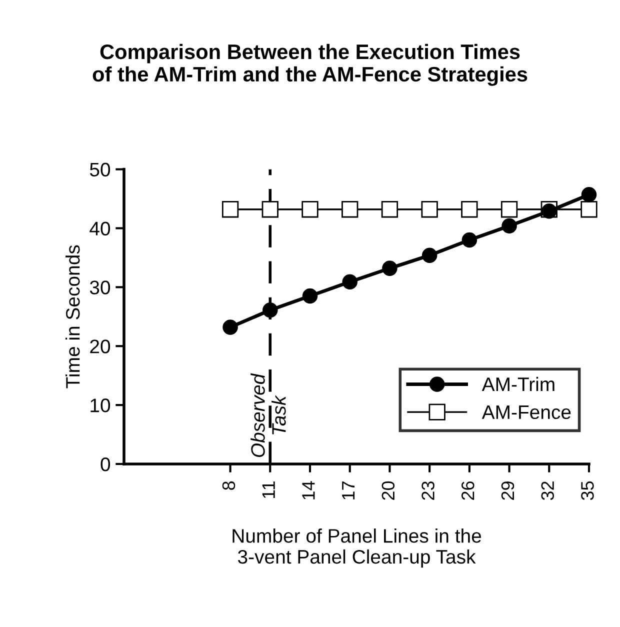 The width and height of the screenshot is (620, 627). Describe the element at coordinates (100, 169) in the screenshot. I see `y-tick-label: 50` at that location.